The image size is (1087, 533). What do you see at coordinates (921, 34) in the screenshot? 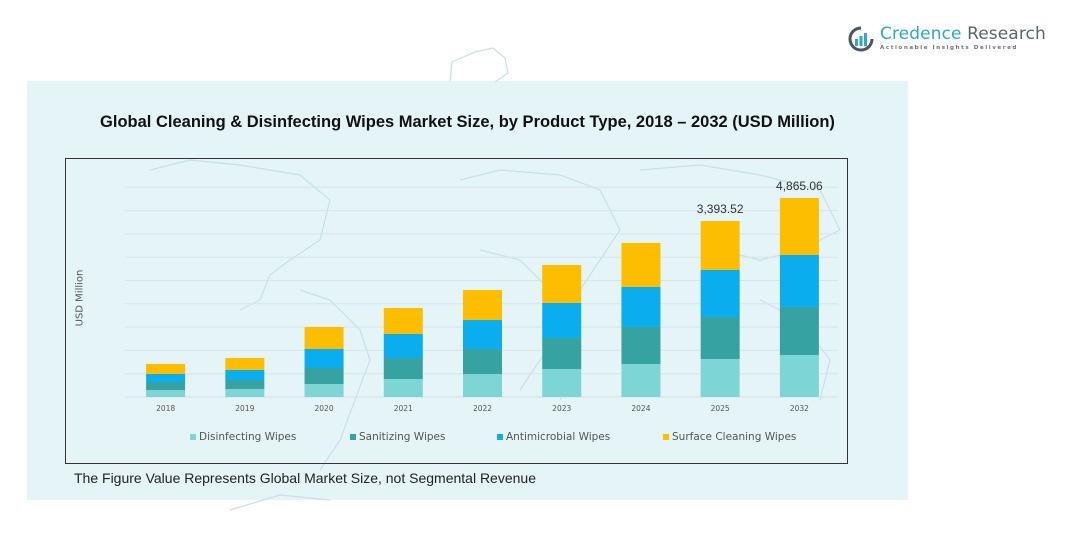
I see `brand-name-part1: Credence` at bounding box center [921, 34].